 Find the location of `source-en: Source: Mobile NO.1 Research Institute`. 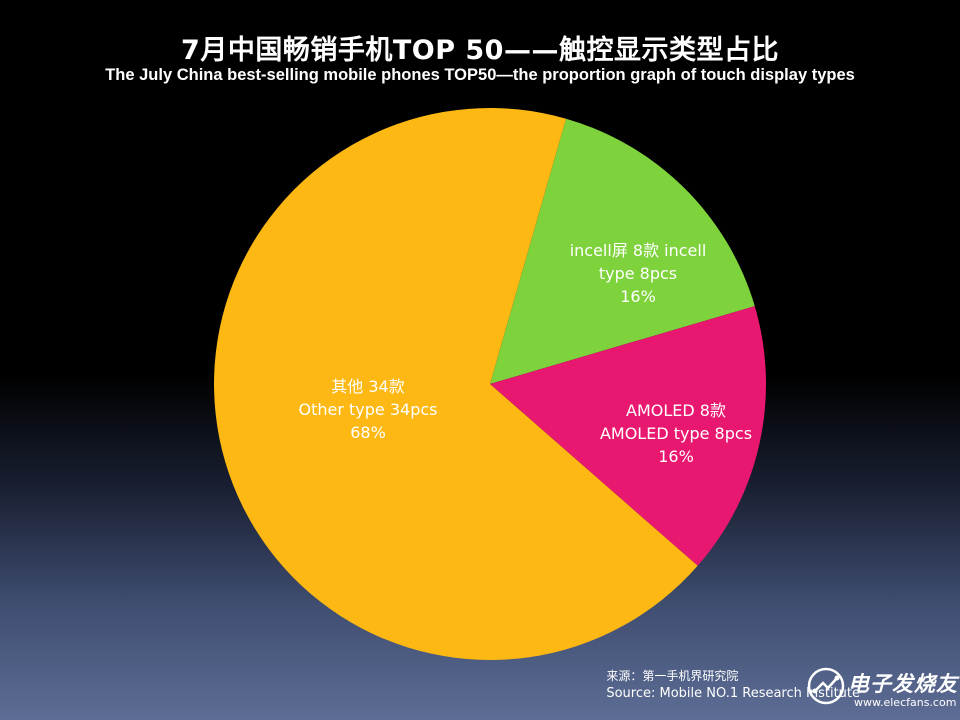

source-en: Source: Mobile NO.1 Research Institute is located at coordinates (733, 693).